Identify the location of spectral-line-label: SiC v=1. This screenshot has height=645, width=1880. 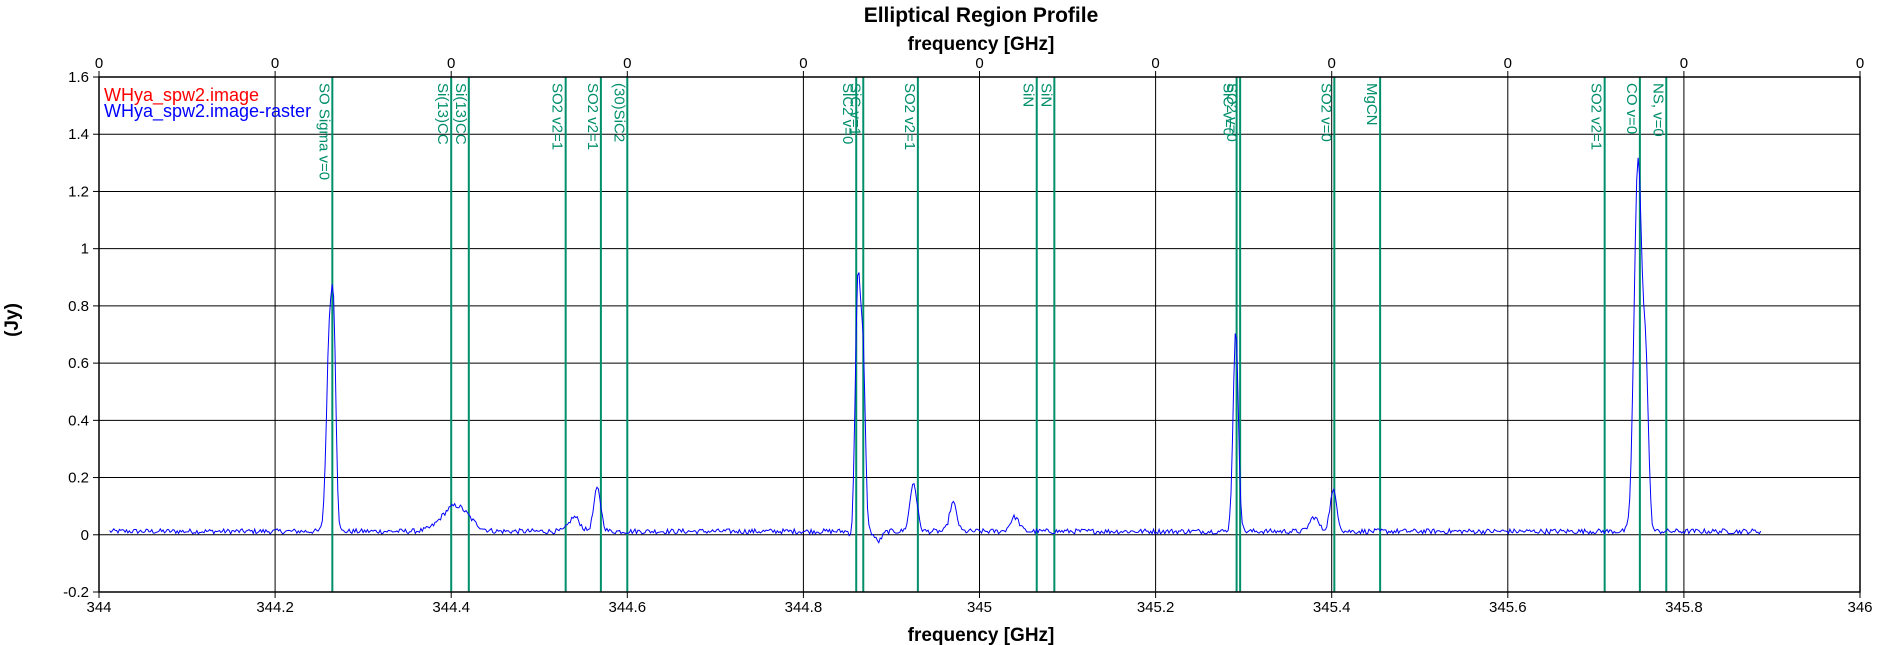
(854, 109).